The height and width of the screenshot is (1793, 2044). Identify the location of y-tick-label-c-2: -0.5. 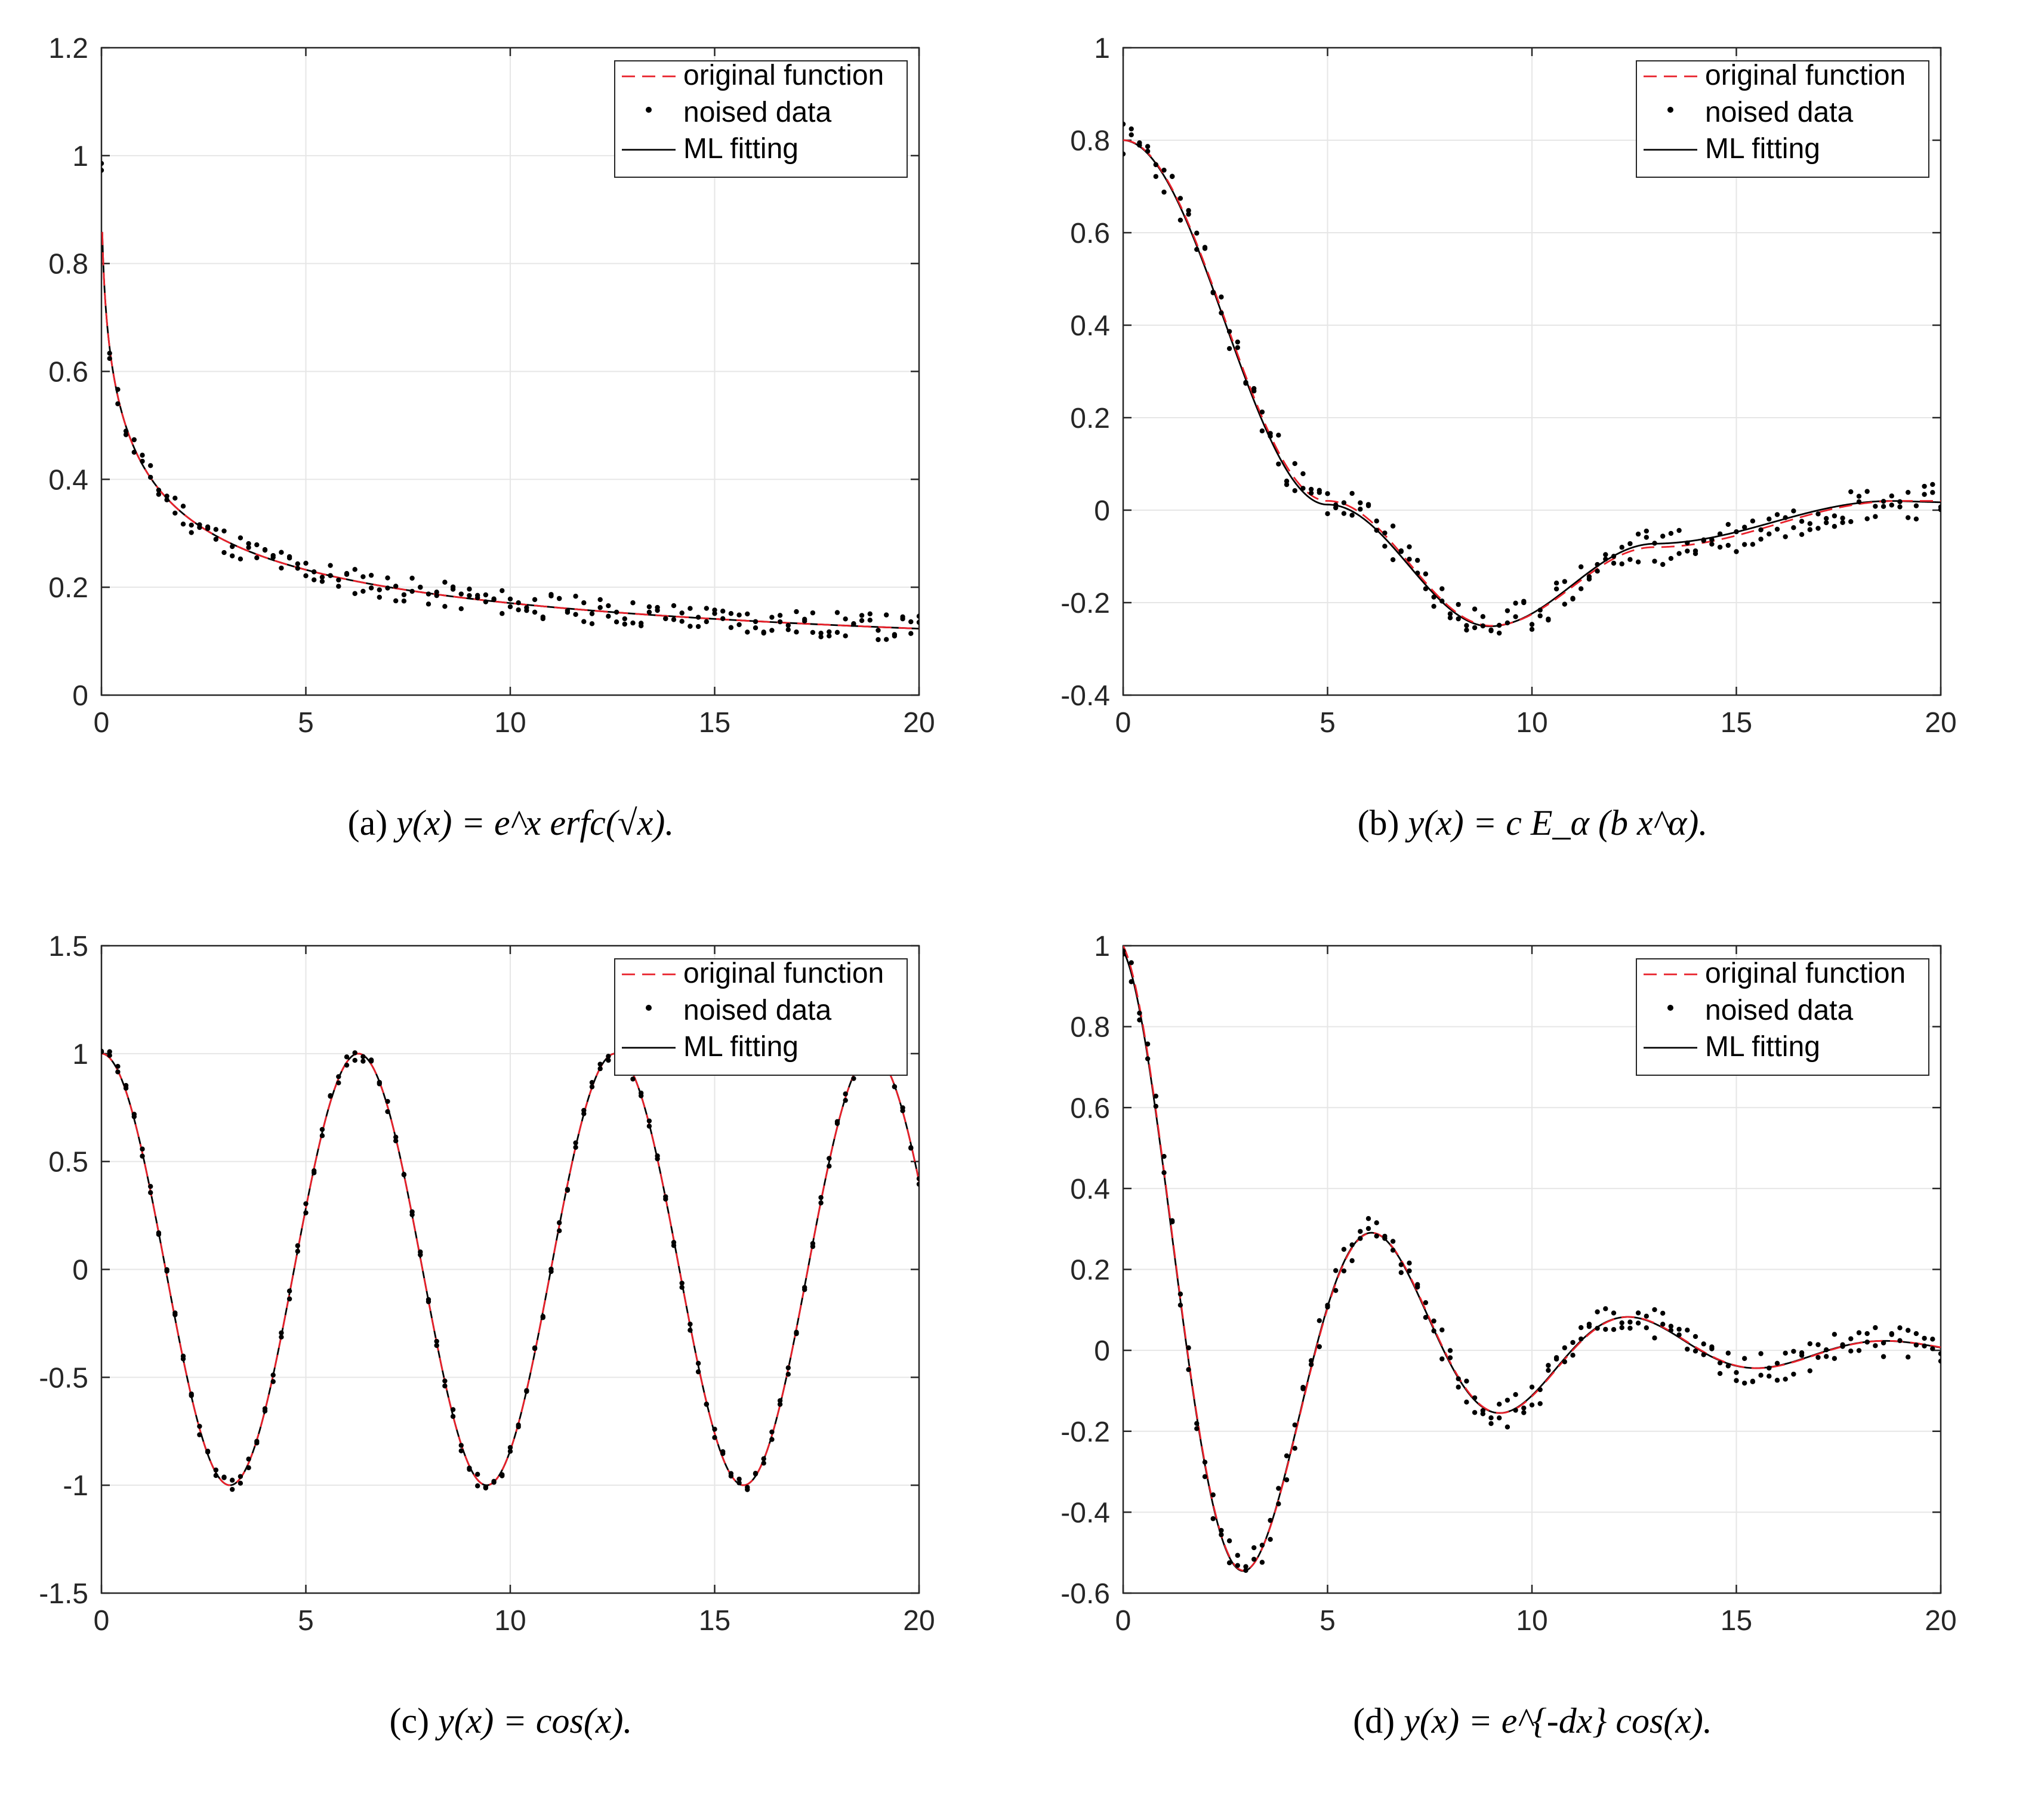
(63, 1378).